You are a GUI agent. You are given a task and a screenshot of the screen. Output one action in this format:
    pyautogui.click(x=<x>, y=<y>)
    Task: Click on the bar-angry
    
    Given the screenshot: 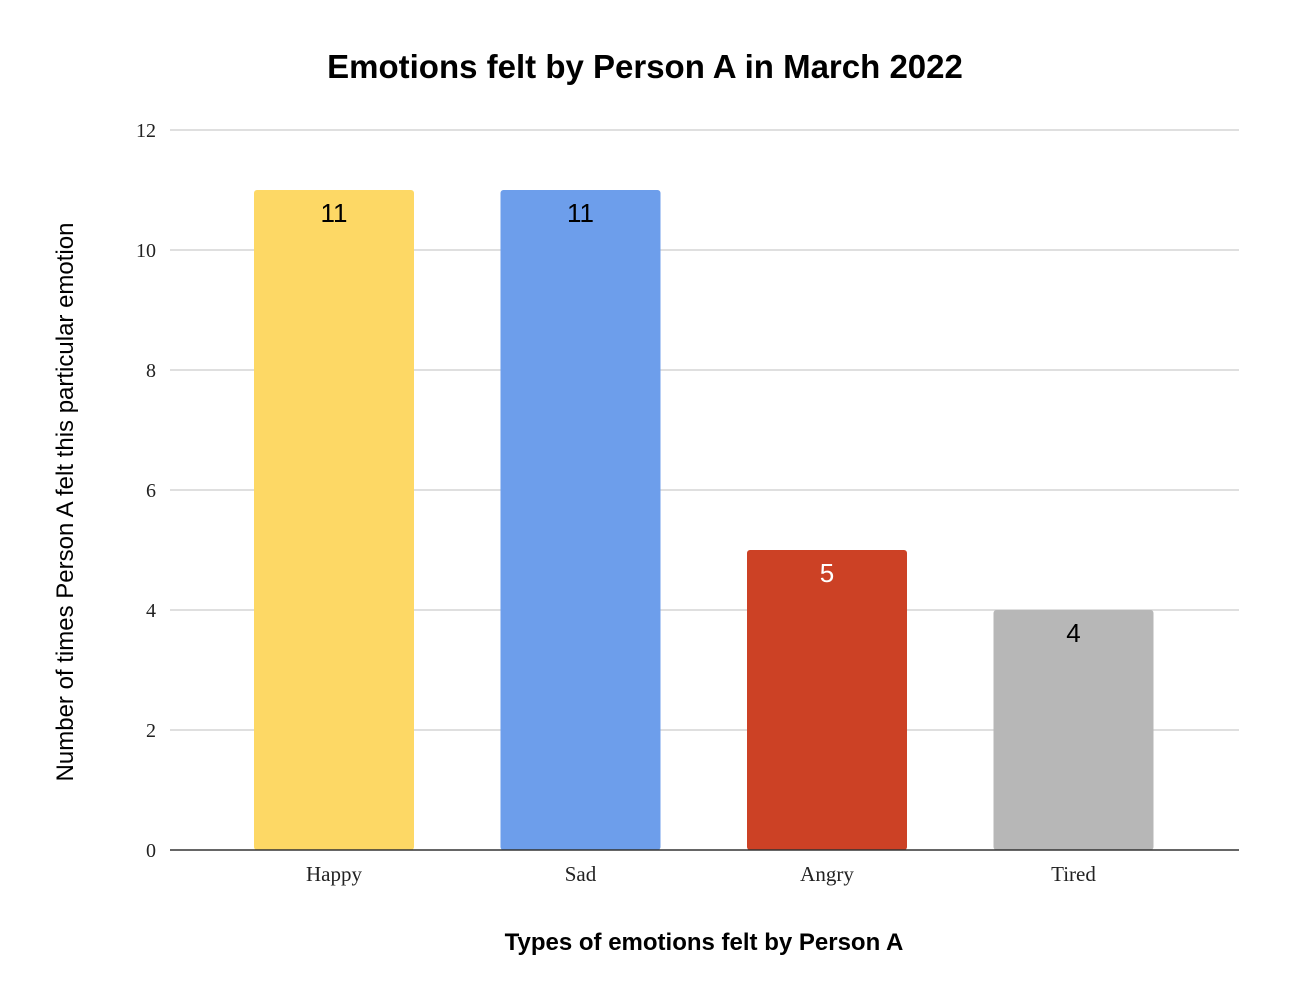 What is the action you would take?
    pyautogui.click(x=827, y=700)
    